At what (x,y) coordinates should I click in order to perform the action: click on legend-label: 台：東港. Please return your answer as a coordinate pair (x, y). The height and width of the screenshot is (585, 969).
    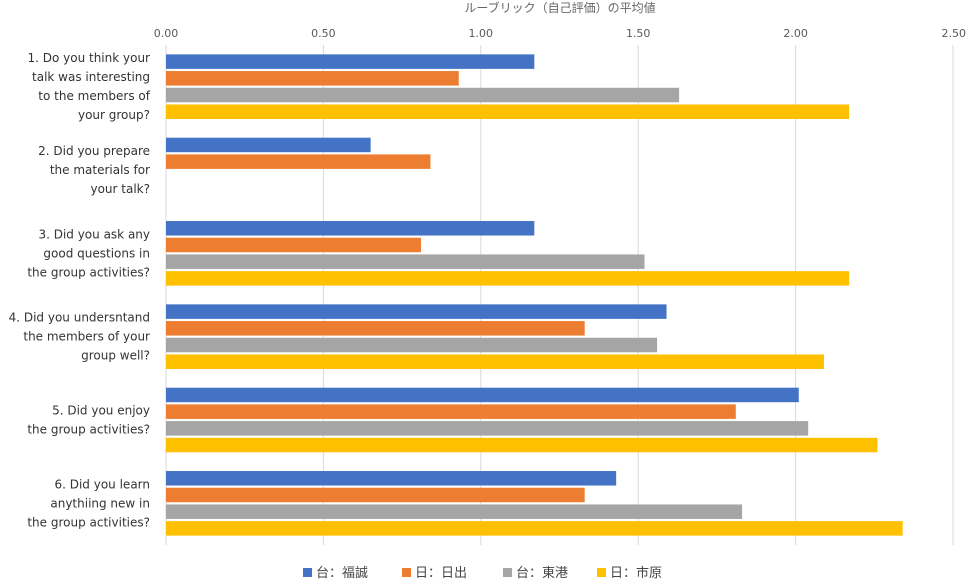
    Looking at the image, I should click on (542, 573).